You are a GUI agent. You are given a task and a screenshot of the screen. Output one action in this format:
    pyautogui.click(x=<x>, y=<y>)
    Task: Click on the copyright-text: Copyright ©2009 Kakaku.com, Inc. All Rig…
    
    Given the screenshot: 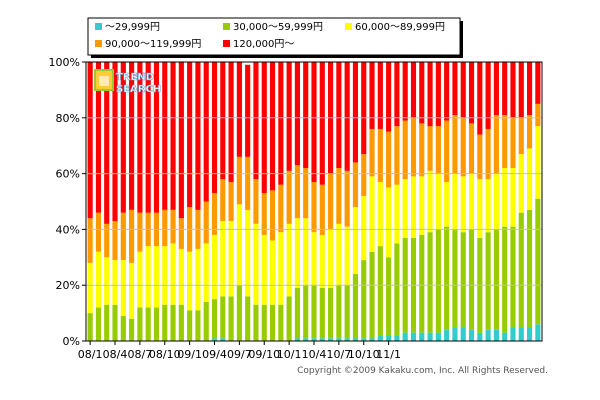 What is the action you would take?
    pyautogui.click(x=422, y=371)
    